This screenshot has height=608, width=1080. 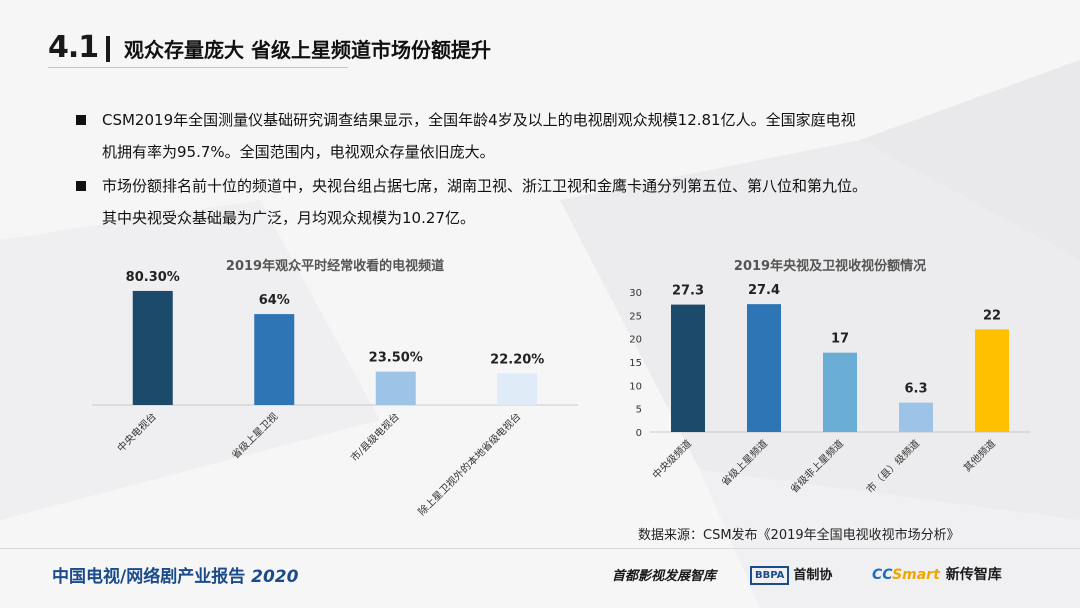 I want to click on y-tick-label: 0, so click(x=639, y=433).